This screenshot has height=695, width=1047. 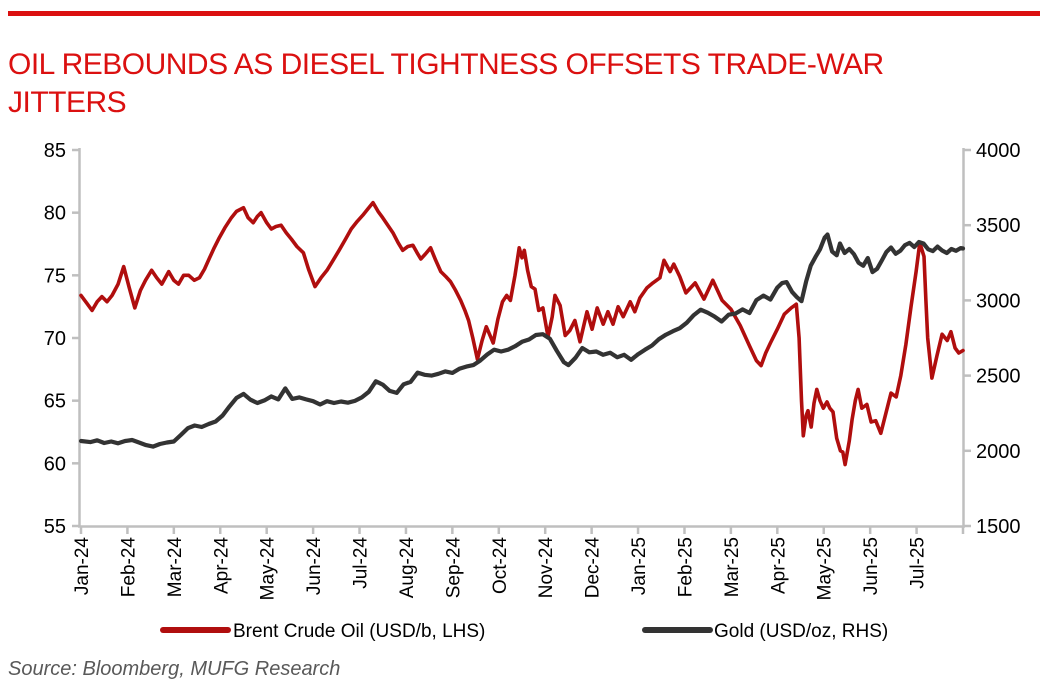 What do you see at coordinates (55, 402) in the screenshot?
I see `left-axis-tick-label: 65` at bounding box center [55, 402].